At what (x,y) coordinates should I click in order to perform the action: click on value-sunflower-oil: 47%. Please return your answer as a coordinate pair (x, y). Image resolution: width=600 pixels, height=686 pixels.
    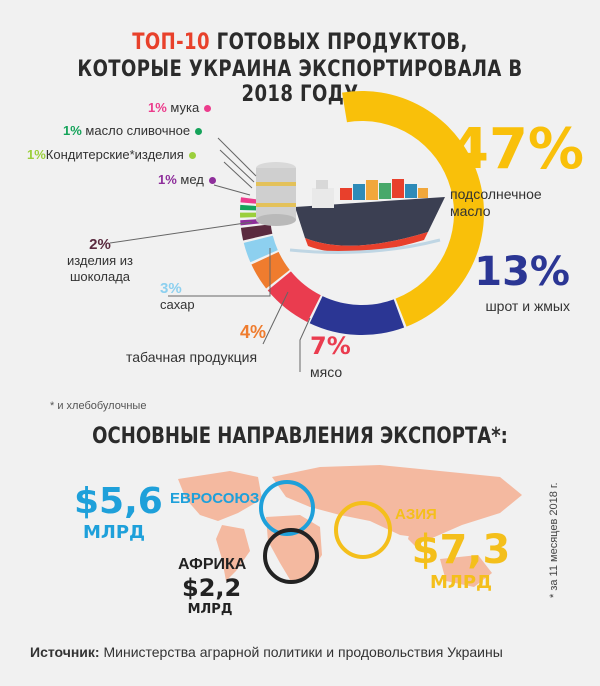
    Looking at the image, I should click on (517, 149).